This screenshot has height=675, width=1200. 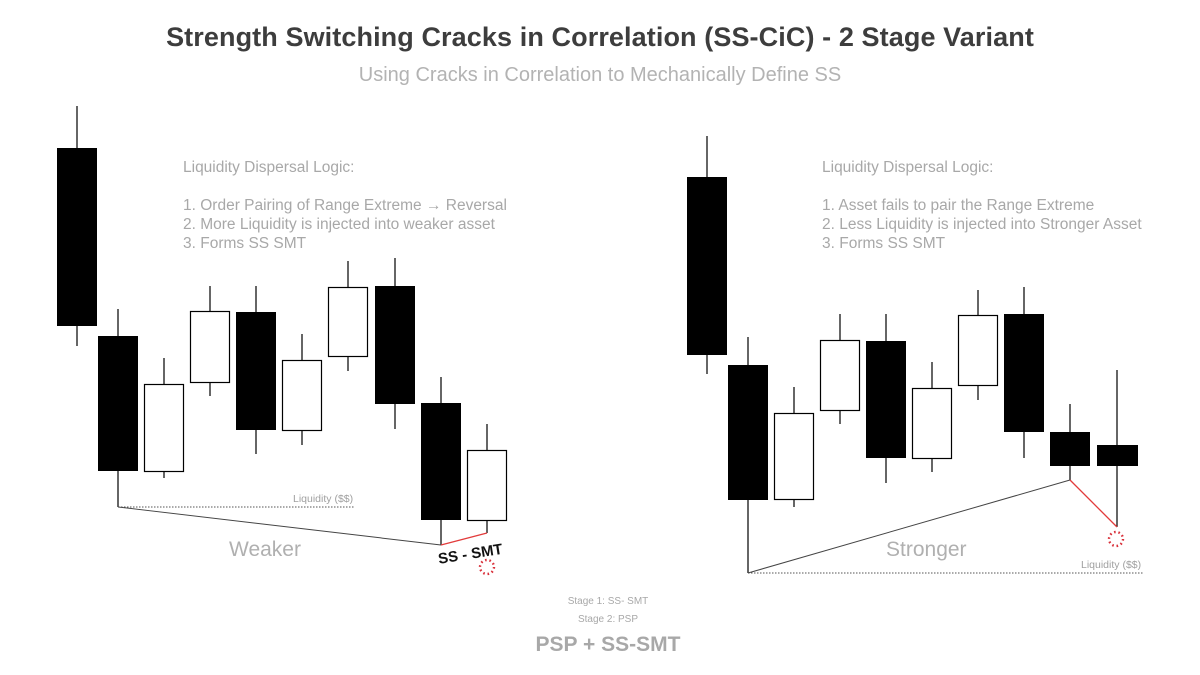 What do you see at coordinates (608, 644) in the screenshot?
I see `summary-label: PSP + SS-SMT` at bounding box center [608, 644].